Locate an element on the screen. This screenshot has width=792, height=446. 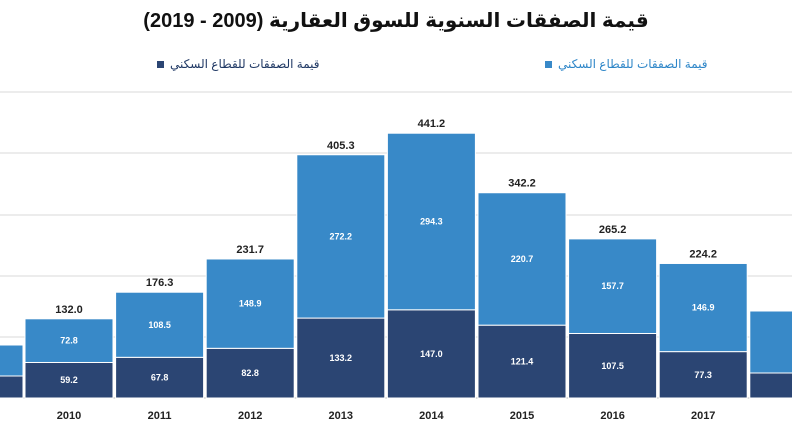
data-label-dark-2010: 59.2 is located at coordinates (69, 380).